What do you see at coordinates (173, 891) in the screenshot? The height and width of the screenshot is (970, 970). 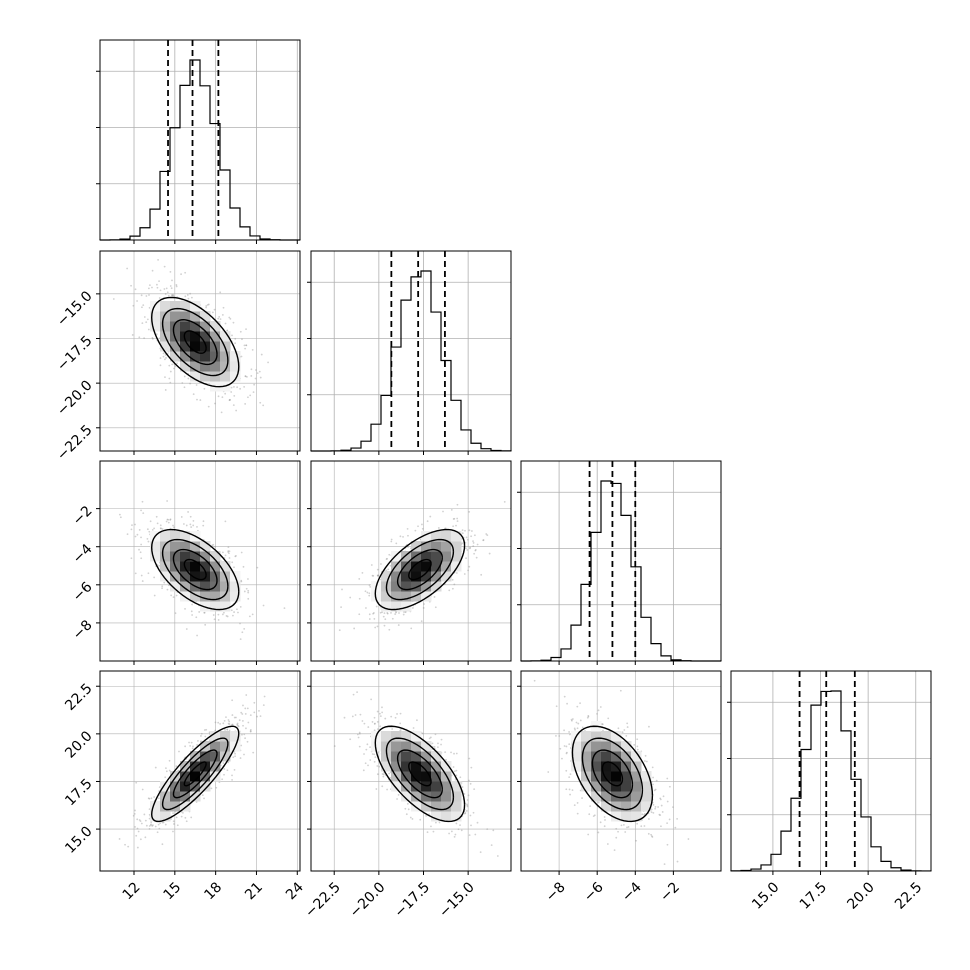 I see `x-tick-label: 15` at bounding box center [173, 891].